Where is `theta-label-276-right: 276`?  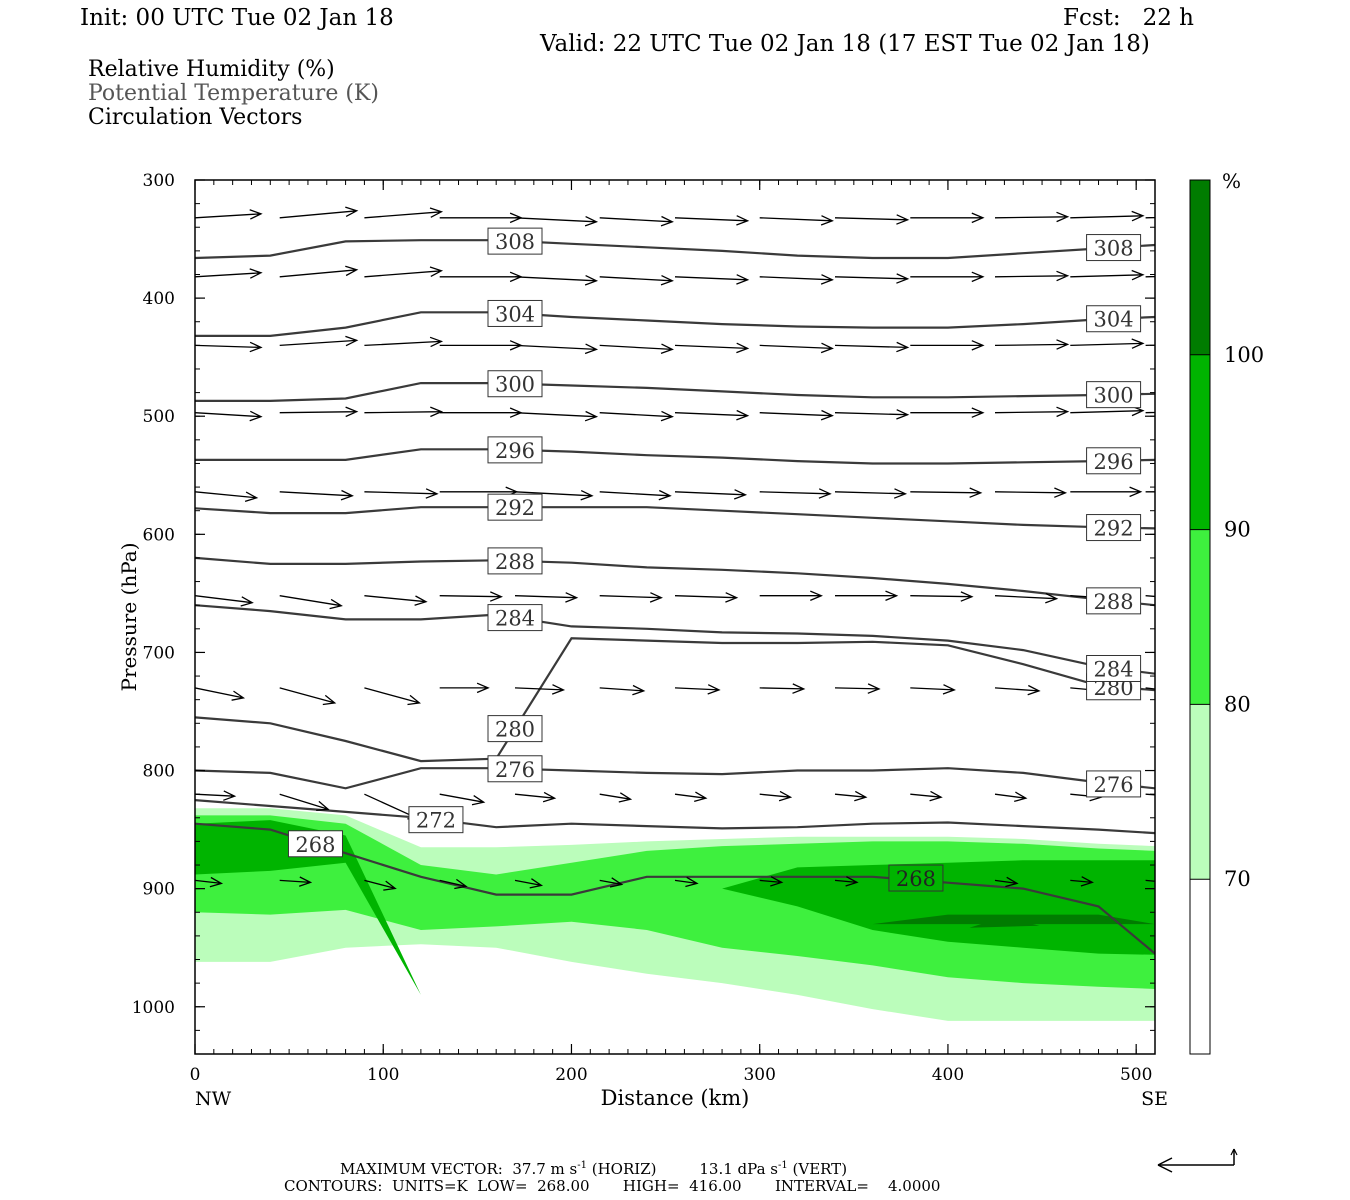 theta-label-276-right: 276 is located at coordinates (1114, 784).